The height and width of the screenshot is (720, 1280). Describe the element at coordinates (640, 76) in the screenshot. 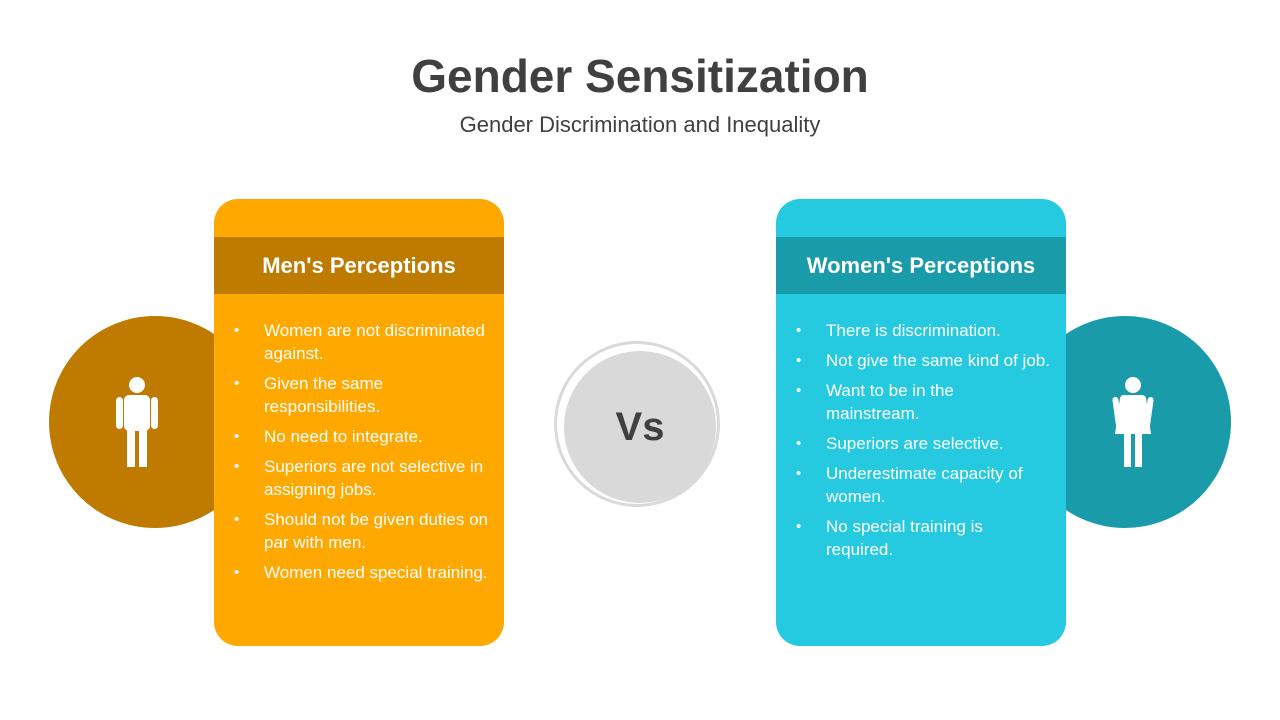

I see `slide-title: Gender Sensitization` at that location.